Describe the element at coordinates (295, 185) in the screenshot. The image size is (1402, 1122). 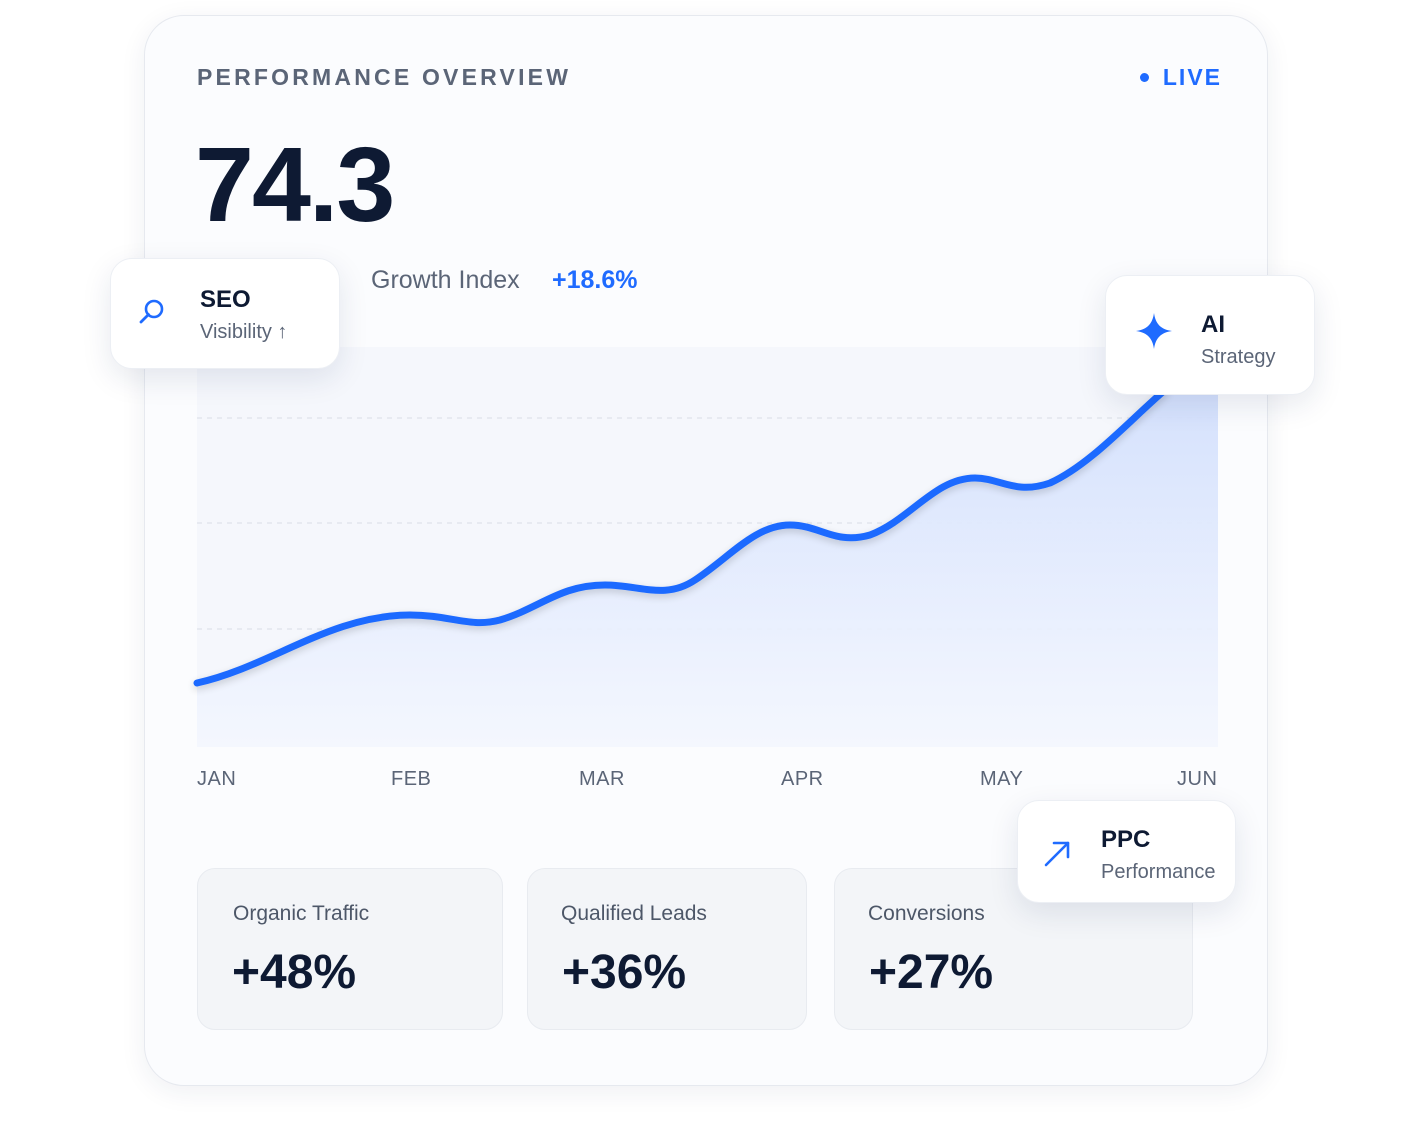
I see `growth-index-value: 74.3` at that location.